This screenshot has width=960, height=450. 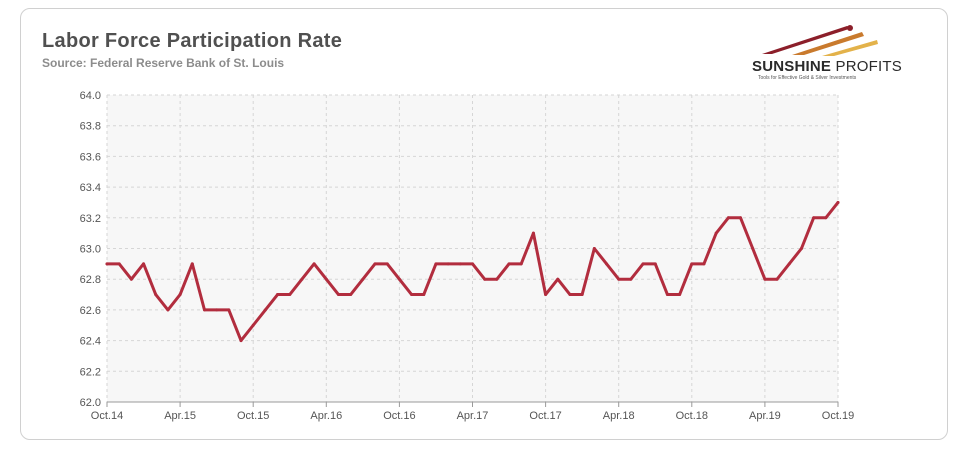 What do you see at coordinates (838, 416) in the screenshot?
I see `x-tick-label: Oct.19` at bounding box center [838, 416].